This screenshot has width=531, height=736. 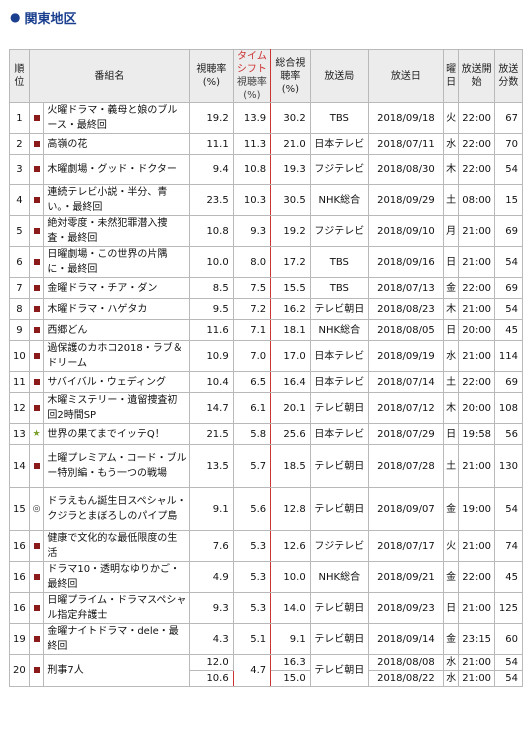 What do you see at coordinates (252, 200) in the screenshot?
I see `timeshift-cell: 10.3` at bounding box center [252, 200].